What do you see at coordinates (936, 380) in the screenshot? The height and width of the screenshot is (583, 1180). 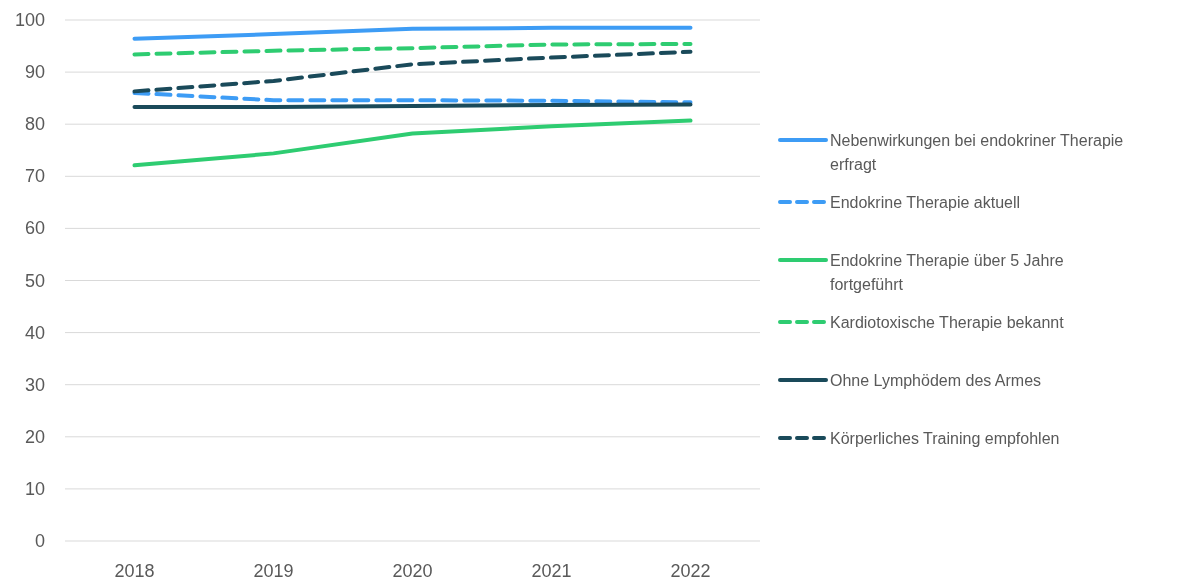 I see `legend-label: Ohne Lymphödem des Armes` at bounding box center [936, 380].